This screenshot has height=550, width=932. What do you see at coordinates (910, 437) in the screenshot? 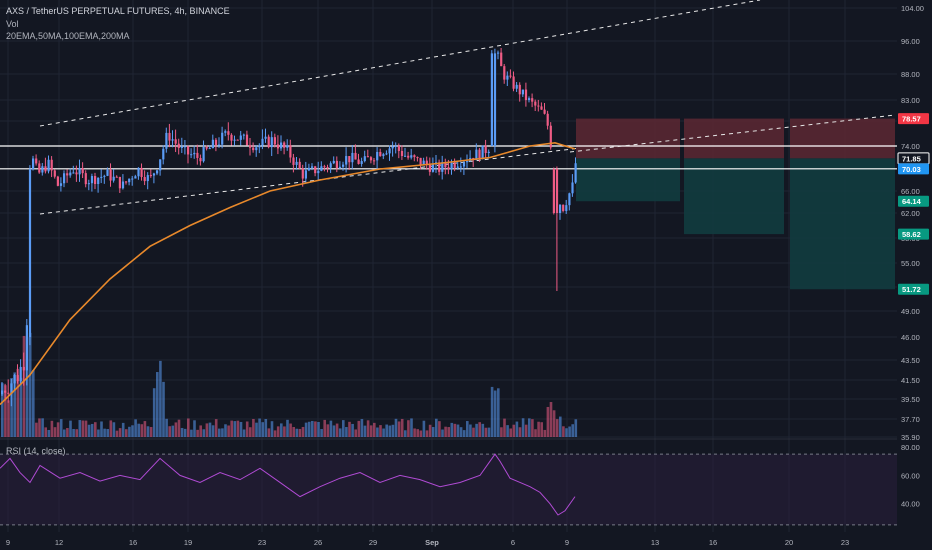
I see `price-tick-label: 35.90` at bounding box center [910, 437].